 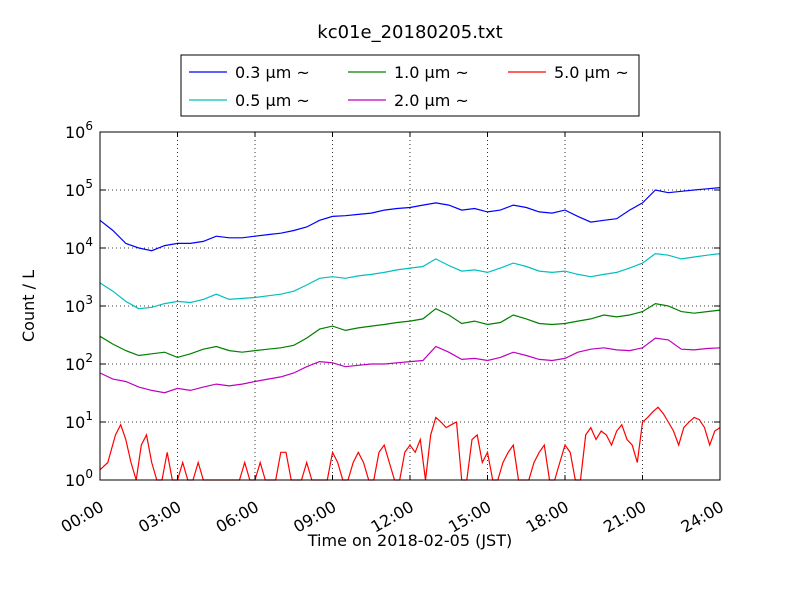 What do you see at coordinates (272, 100) in the screenshot?
I see `legend-label-1: 0.5 μm ~` at bounding box center [272, 100].